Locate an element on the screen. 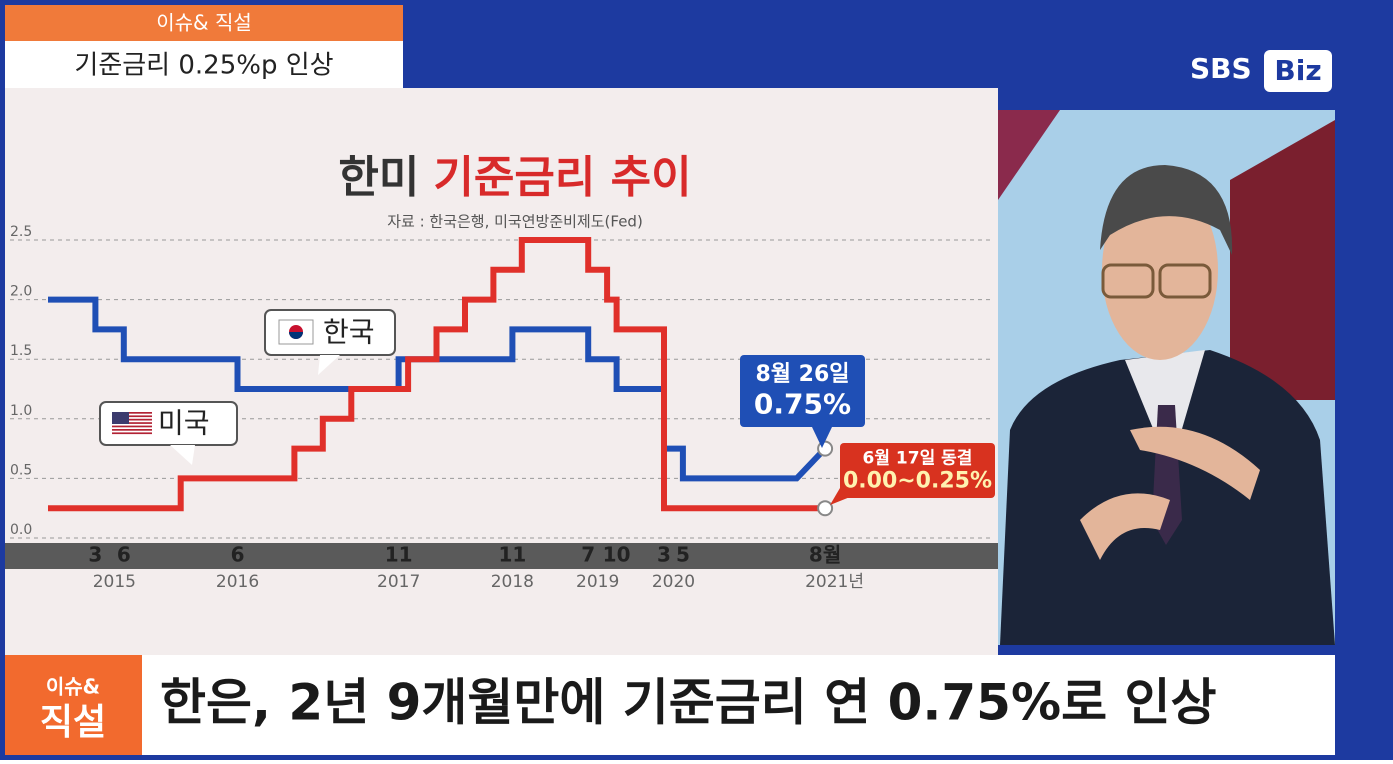 The width and height of the screenshot is (1393, 764). annotation-text: 0.75% is located at coordinates (802, 403).